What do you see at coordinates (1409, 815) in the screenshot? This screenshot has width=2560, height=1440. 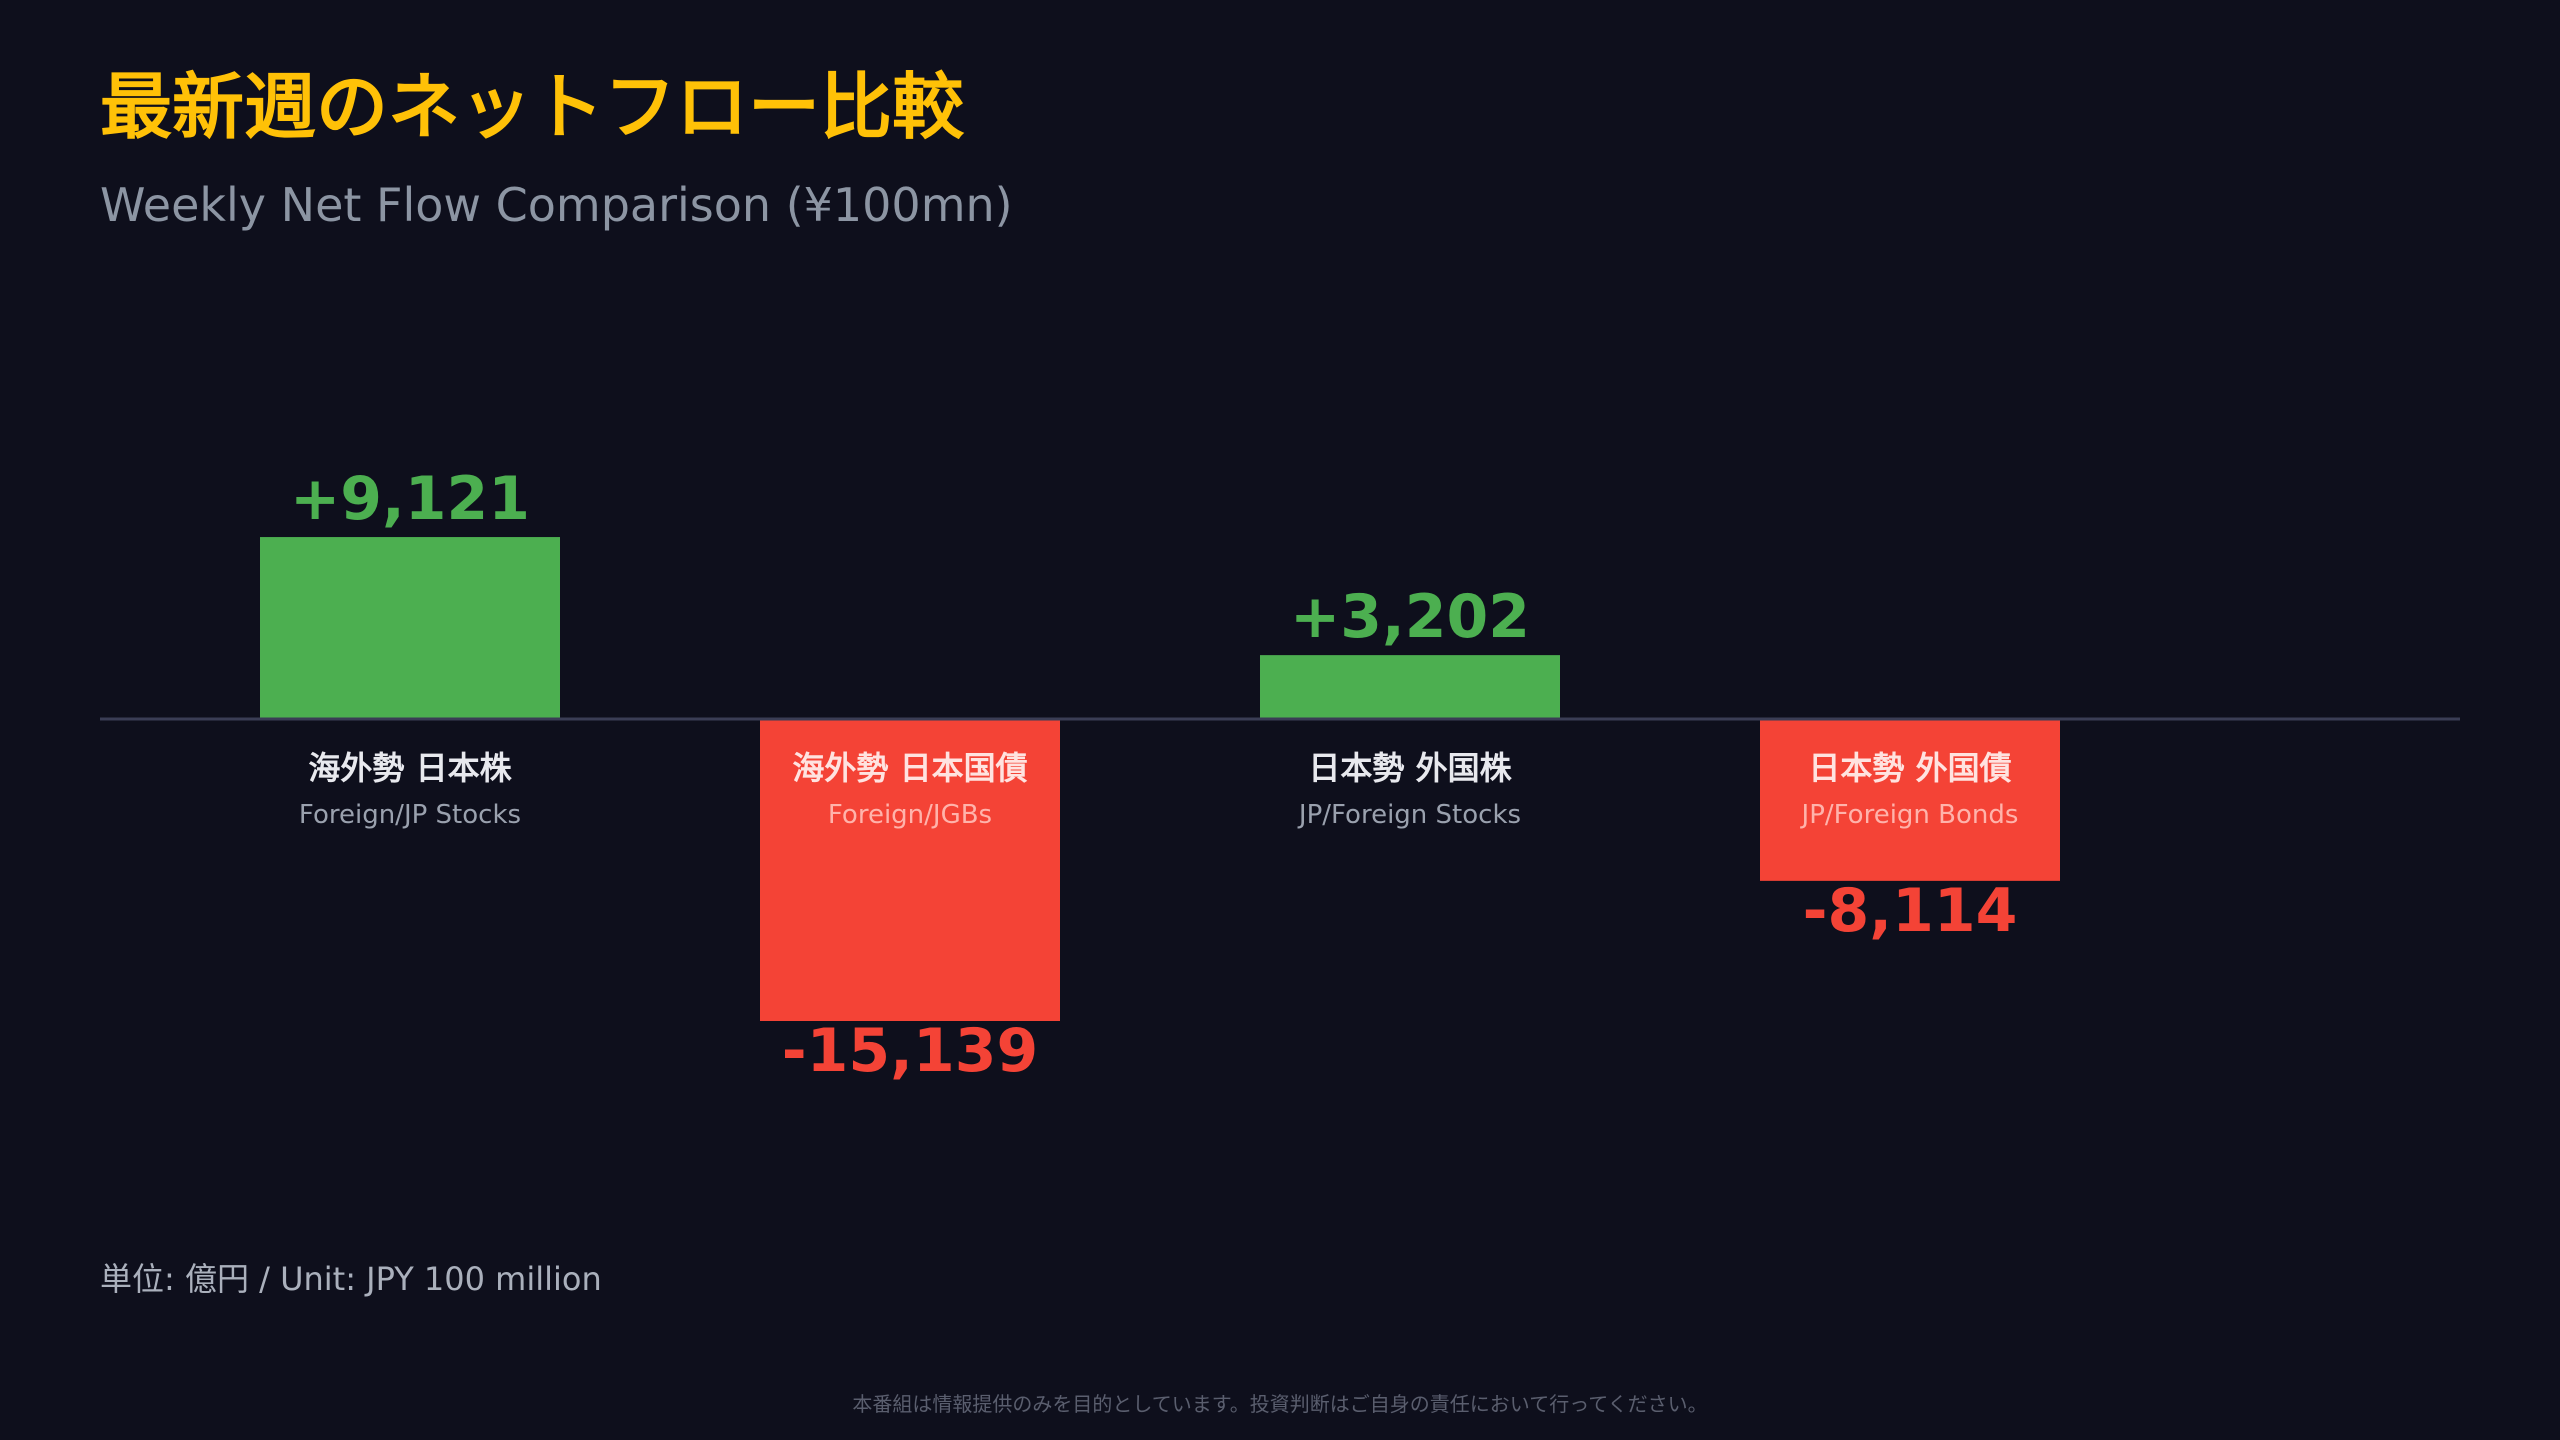 I see `category-label-en-2: JP/Foreign Stocks` at bounding box center [1409, 815].